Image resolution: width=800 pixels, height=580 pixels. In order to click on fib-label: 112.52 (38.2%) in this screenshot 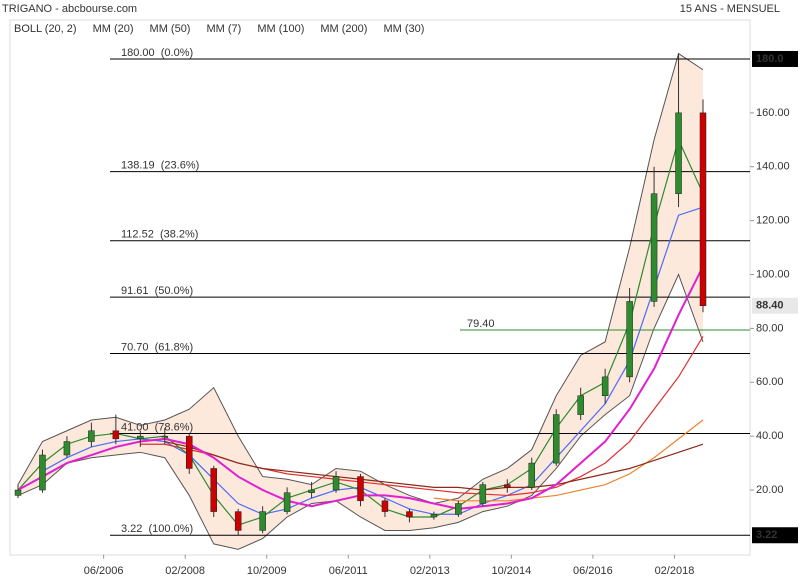, I will do `click(159, 235)`.